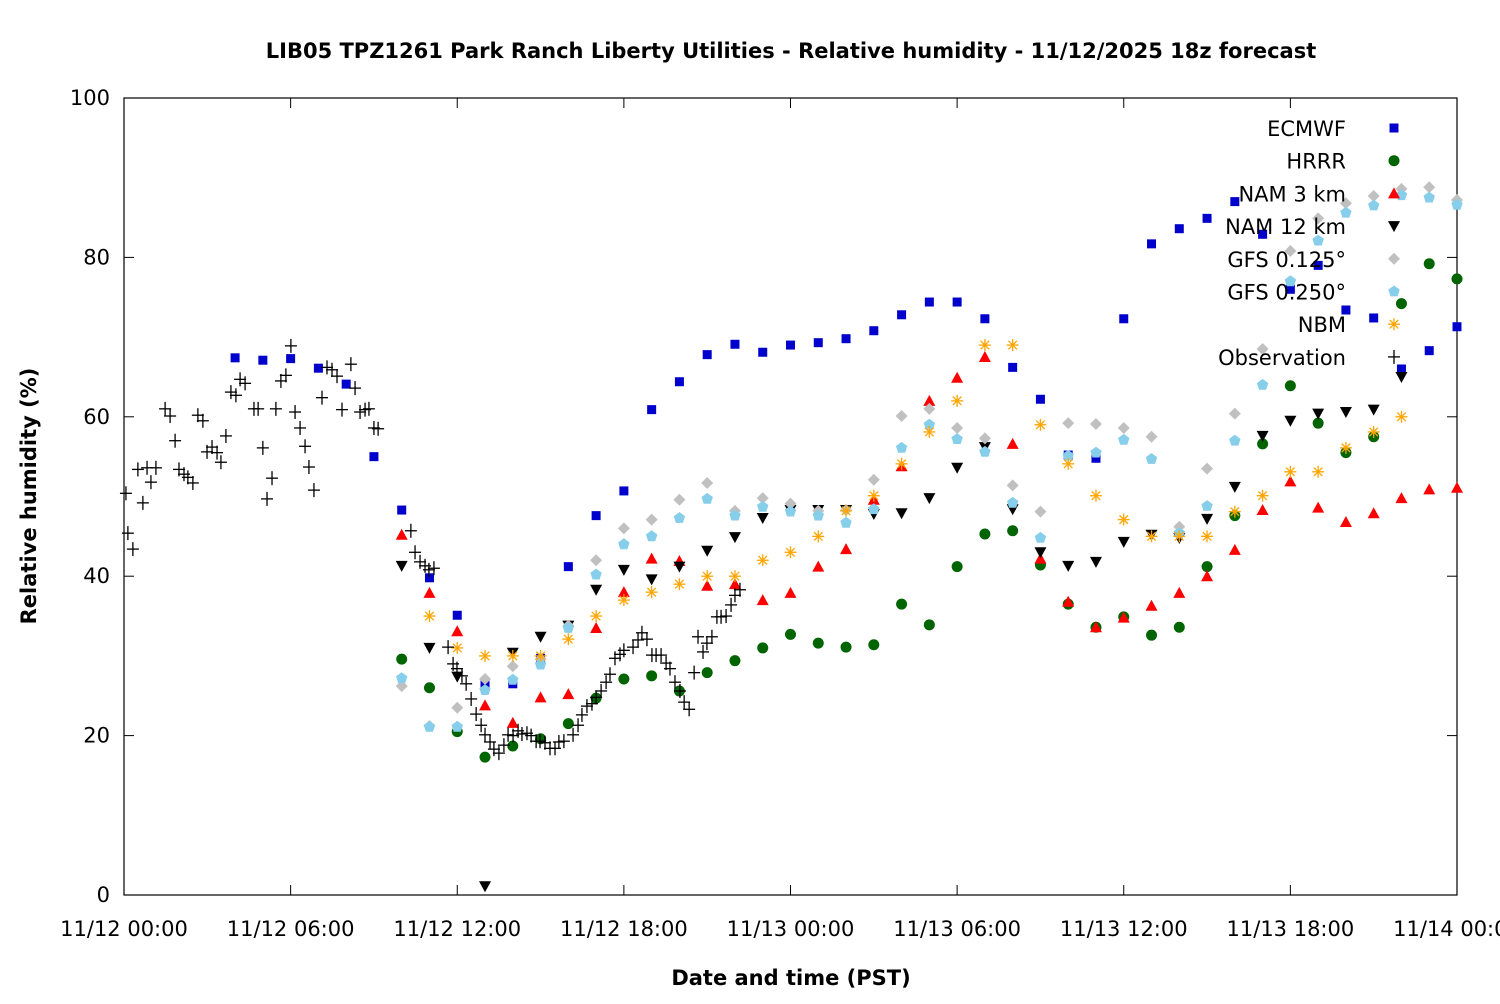 Image resolution: width=1500 pixels, height=1004 pixels. Describe the element at coordinates (457, 929) in the screenshot. I see `x-tick-label: 11/12 12:00` at that location.